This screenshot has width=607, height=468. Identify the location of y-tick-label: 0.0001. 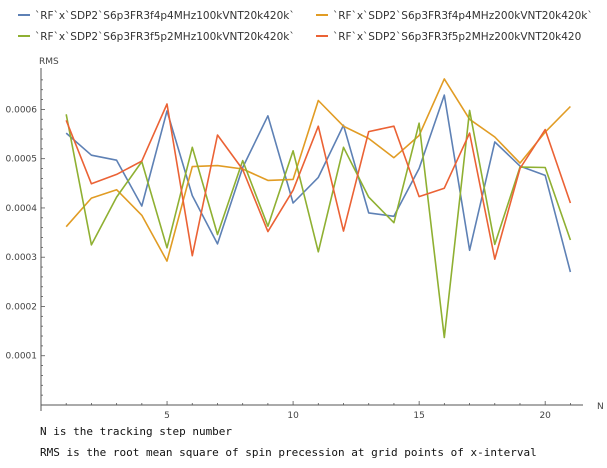
(22, 357).